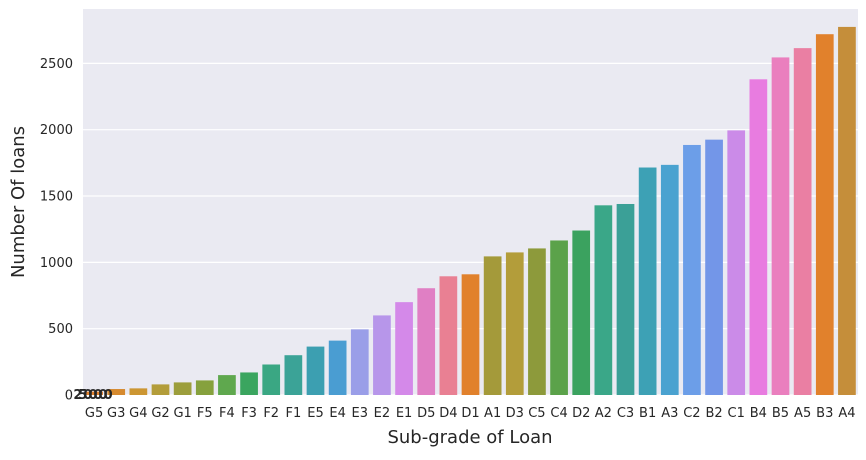  Describe the element at coordinates (56, 130) in the screenshot. I see `y-tick-label: 2000` at that location.